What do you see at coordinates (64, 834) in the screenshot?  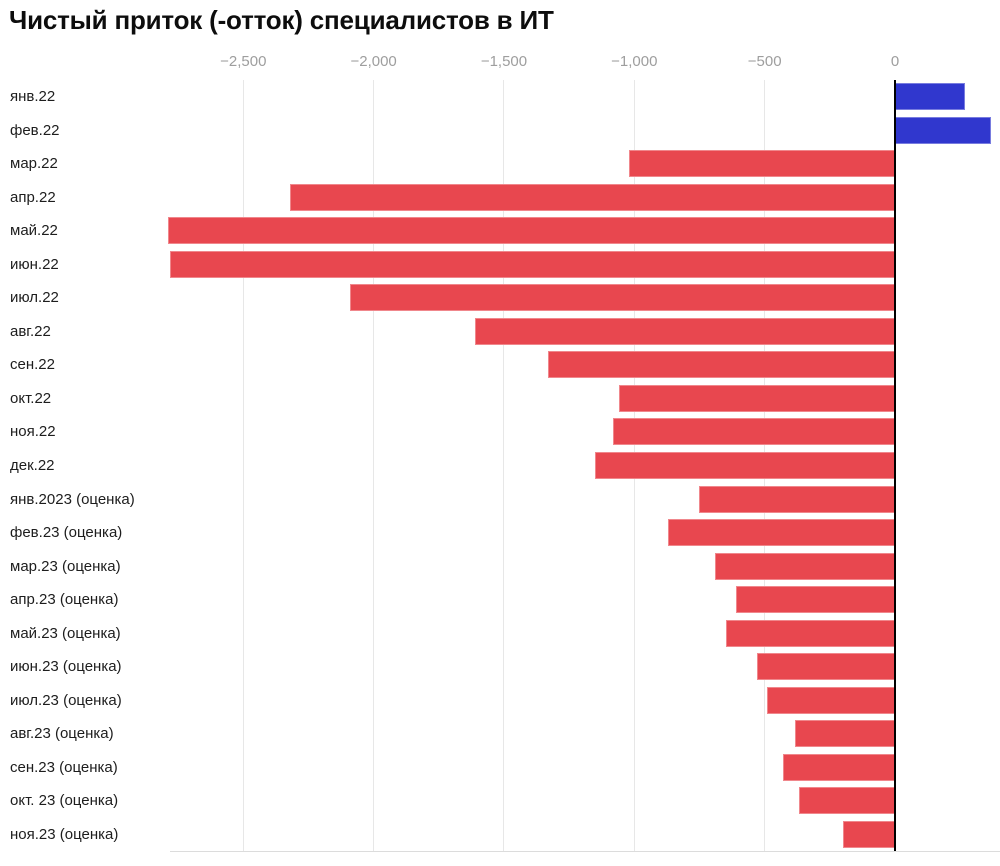 I see `category-label: ноя.23 (оценка)` at bounding box center [64, 834].